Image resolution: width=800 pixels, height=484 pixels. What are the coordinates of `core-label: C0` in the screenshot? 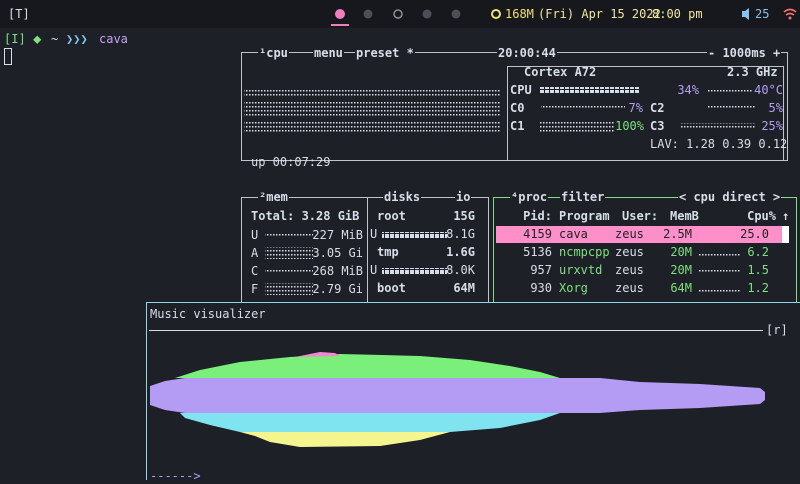 It's located at (517, 108).